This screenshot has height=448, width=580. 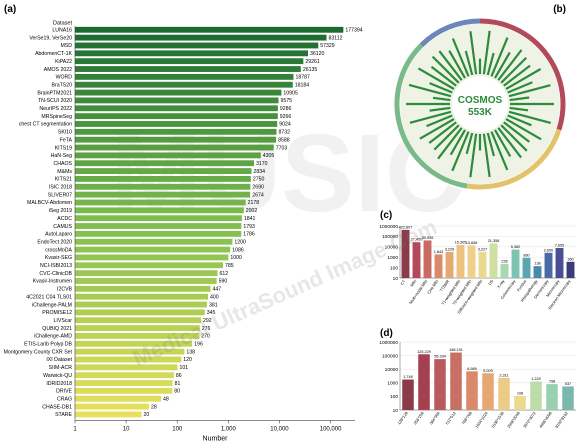 What do you see at coordinates (560, 246) in the screenshot?
I see `value-label: 7,655` at bounding box center [560, 246].